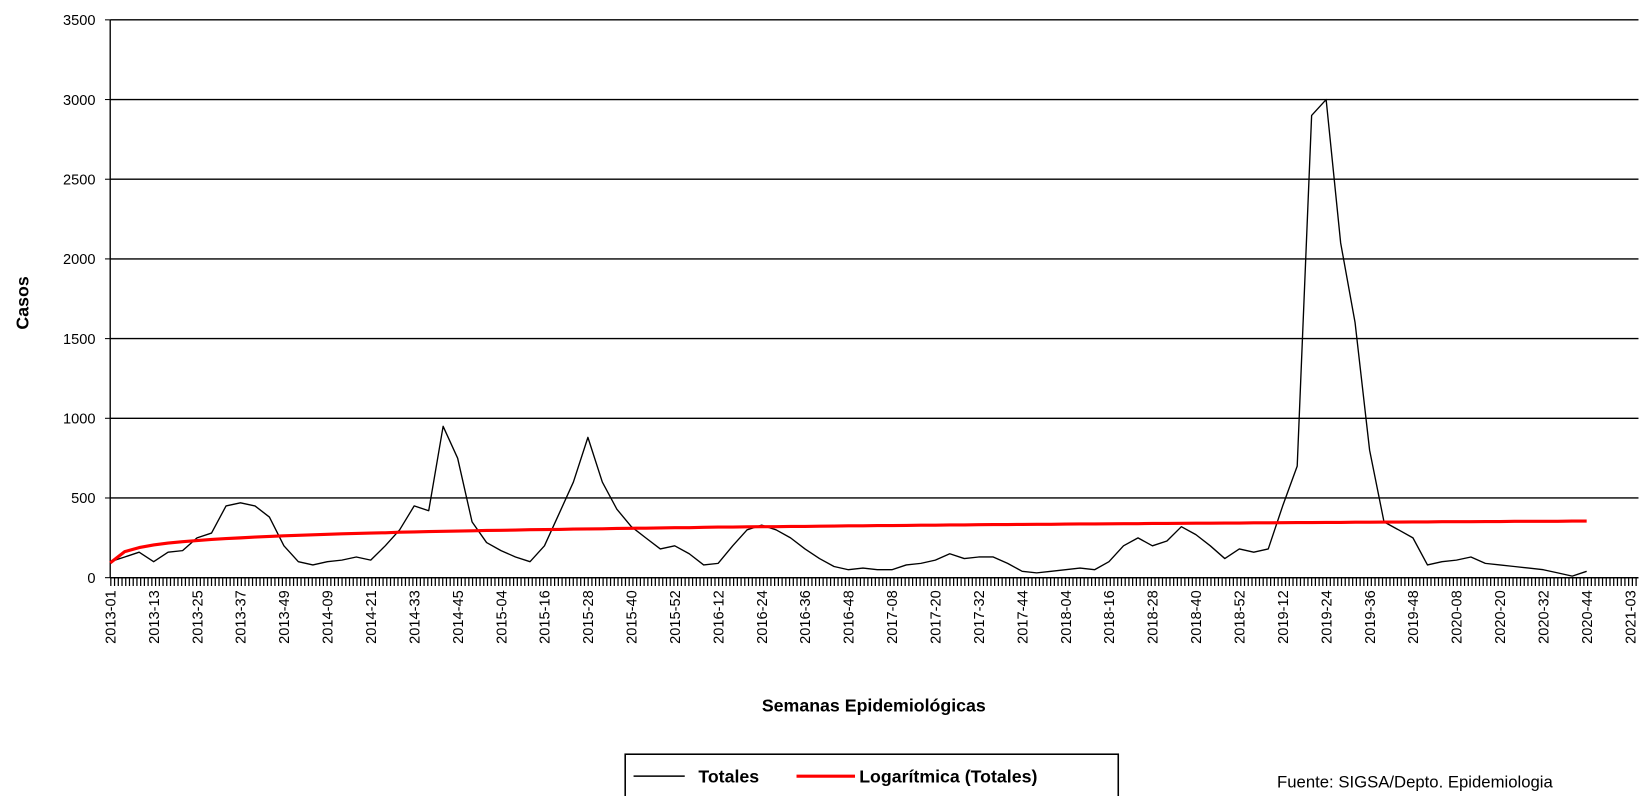 The width and height of the screenshot is (1639, 796). I want to click on x-tick-label: 2019-48, so click(1414, 617).